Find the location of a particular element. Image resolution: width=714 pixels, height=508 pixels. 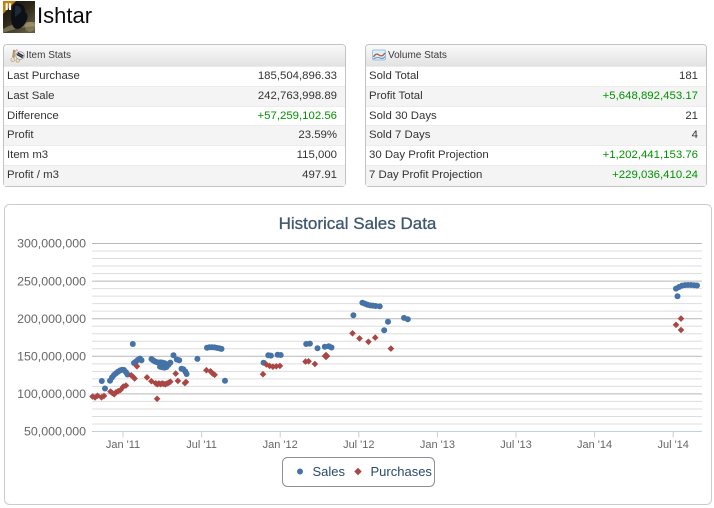

svg-text: Sales is located at coordinates (329, 471).